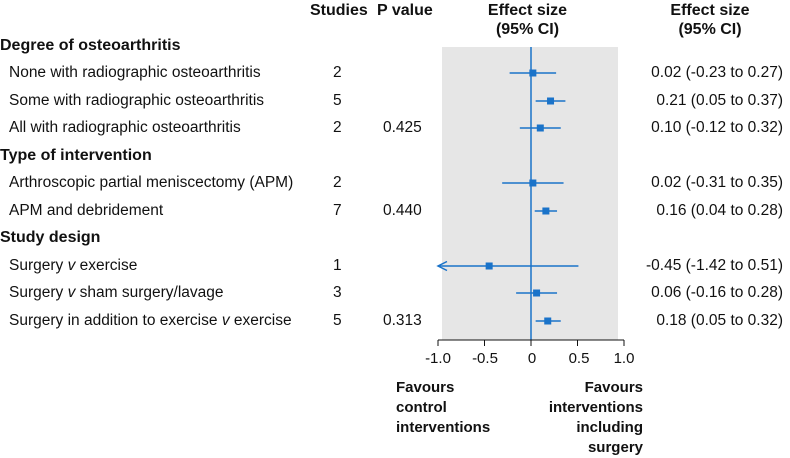 The image size is (790, 458). What do you see at coordinates (402, 210) in the screenshot?
I see `p-value: 0.440` at bounding box center [402, 210].